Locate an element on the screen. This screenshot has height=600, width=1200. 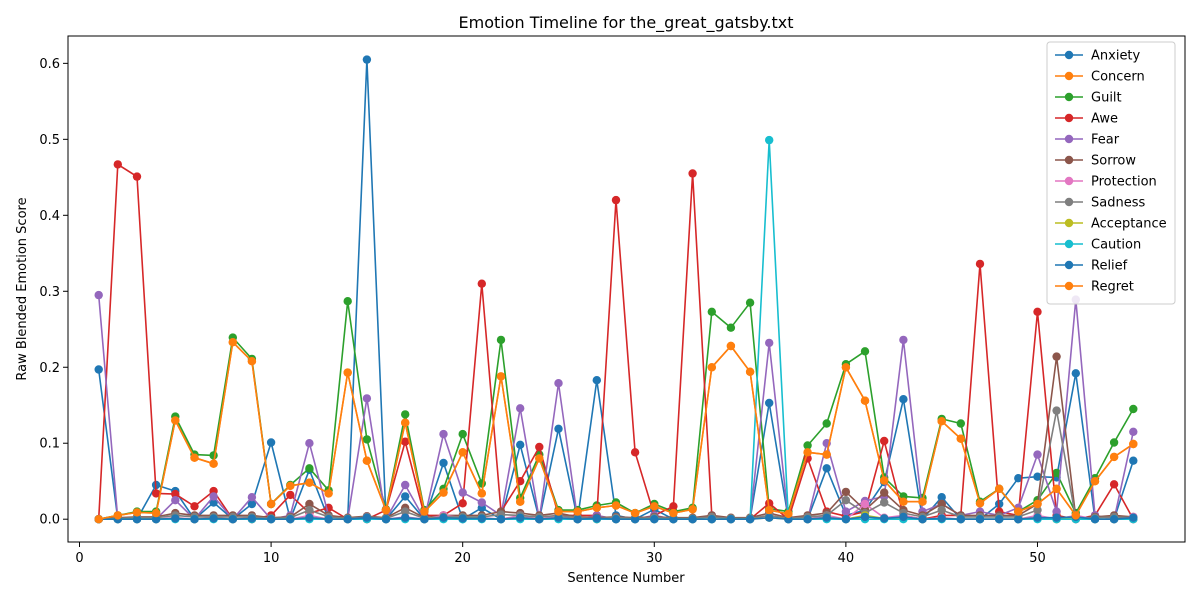
x-tick-label: 20 is located at coordinates (462, 558).